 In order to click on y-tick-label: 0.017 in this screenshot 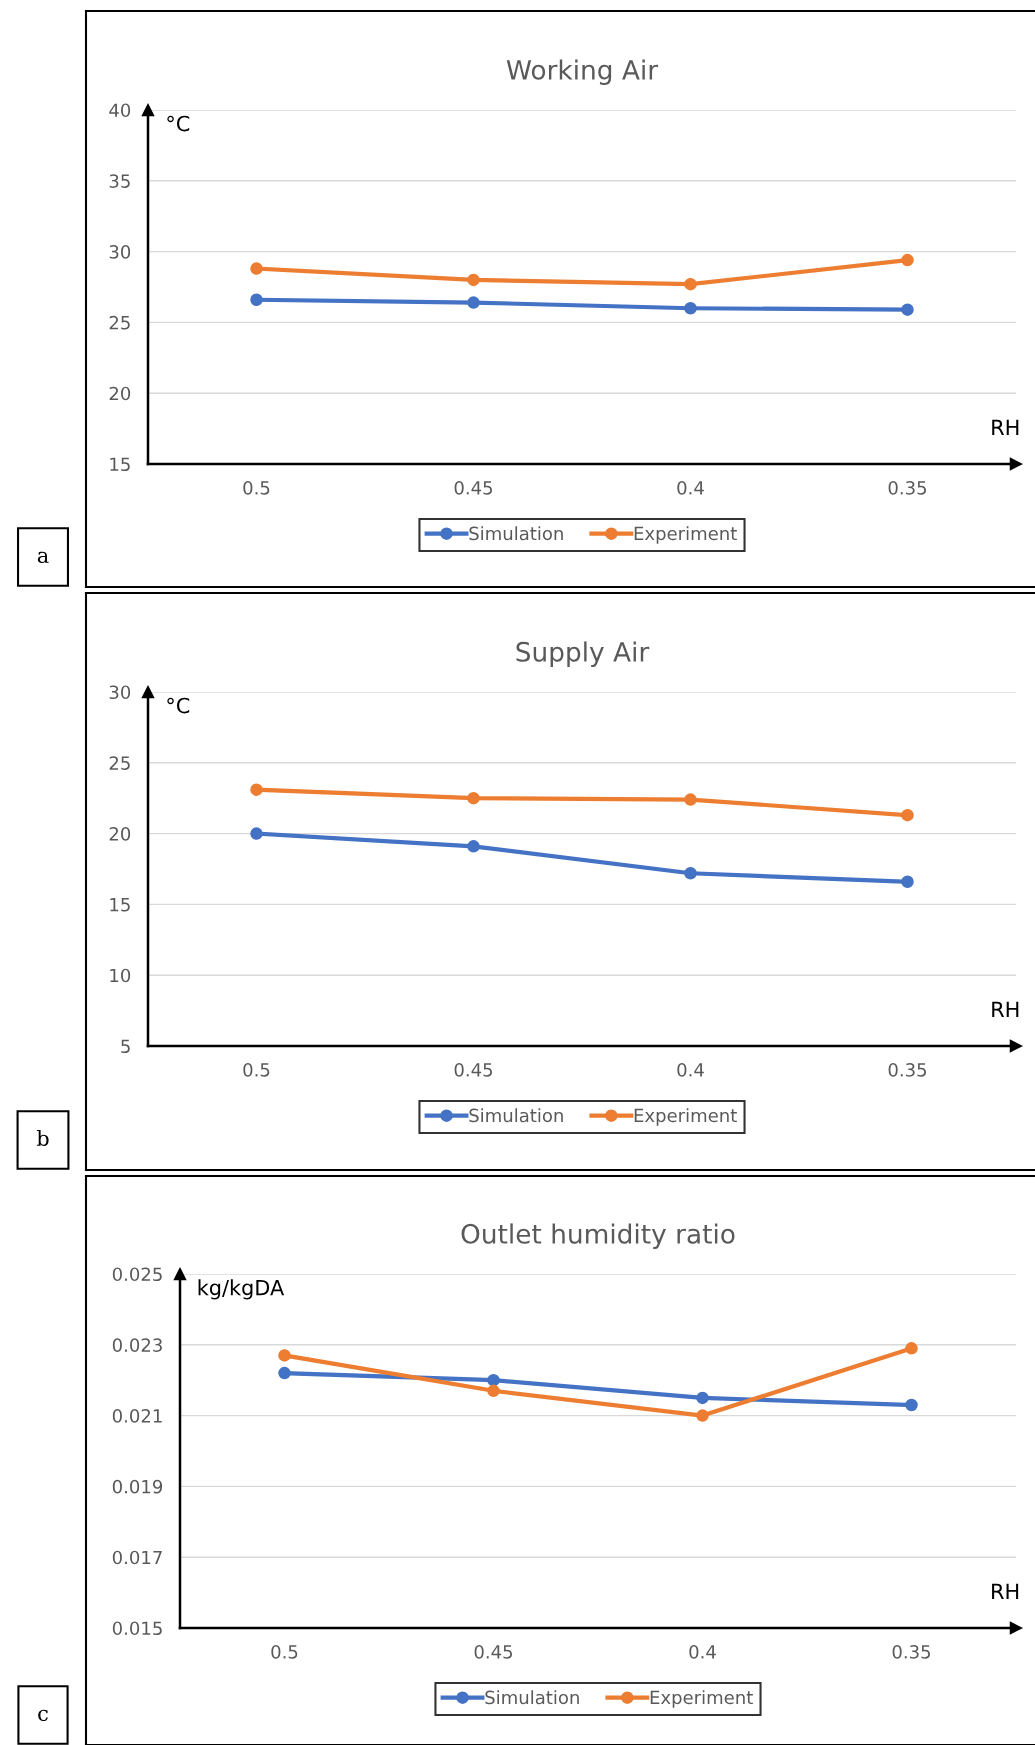, I will do `click(137, 1557)`.